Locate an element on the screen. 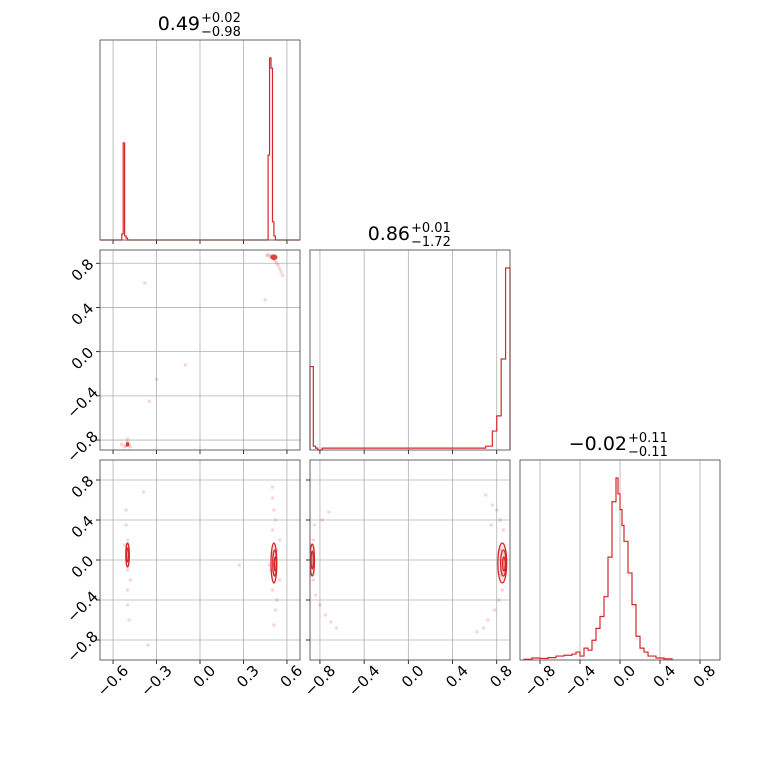 The image size is (760, 760). title-param2-plus: +0.11 is located at coordinates (648, 438).